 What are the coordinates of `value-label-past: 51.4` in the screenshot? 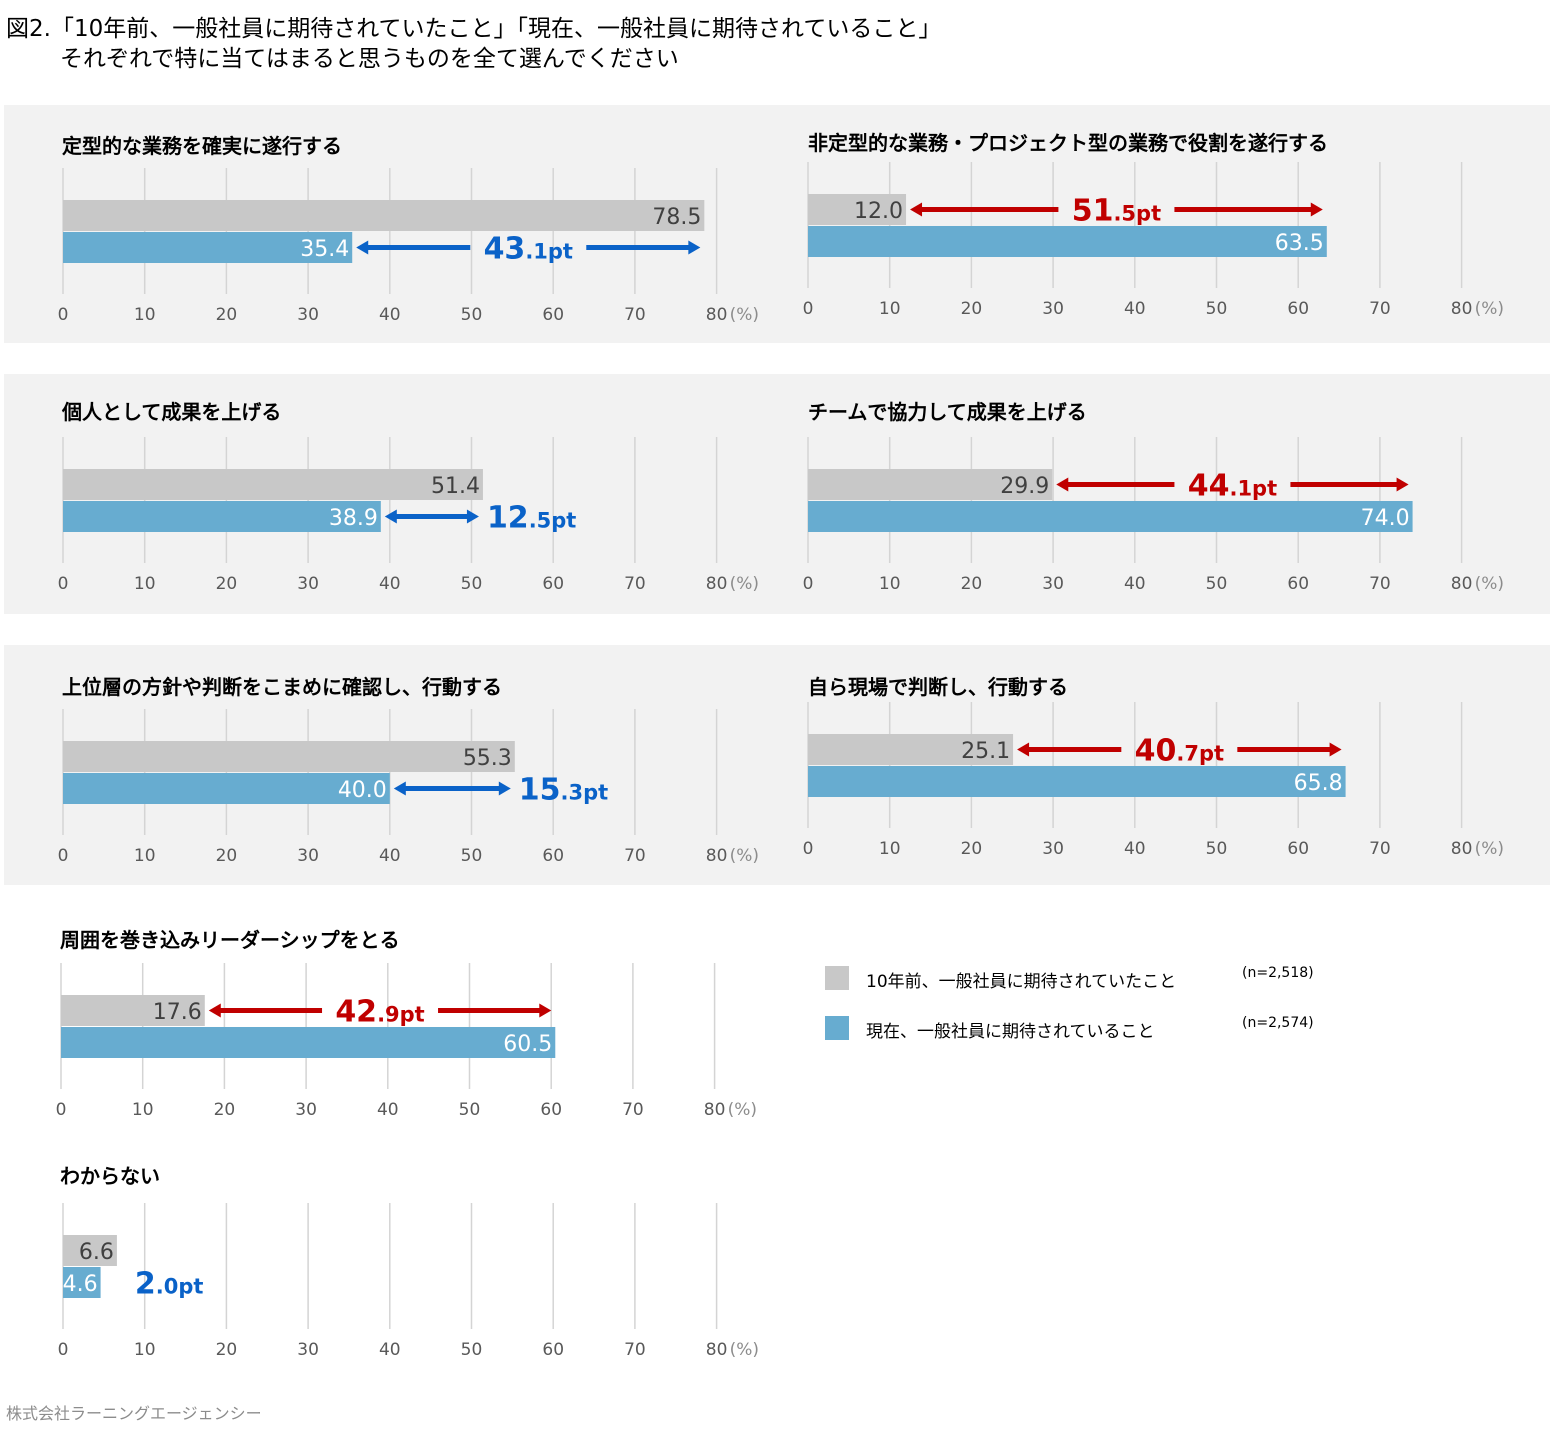 It's located at (455, 486).